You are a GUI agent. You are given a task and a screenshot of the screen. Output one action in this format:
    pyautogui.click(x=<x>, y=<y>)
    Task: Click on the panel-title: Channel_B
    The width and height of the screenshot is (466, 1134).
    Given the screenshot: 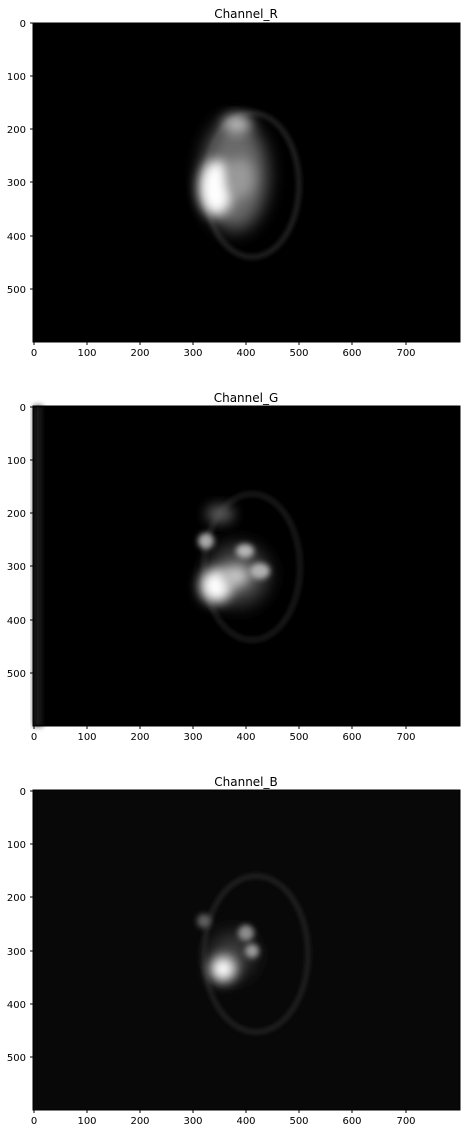 What is the action you would take?
    pyautogui.click(x=246, y=782)
    